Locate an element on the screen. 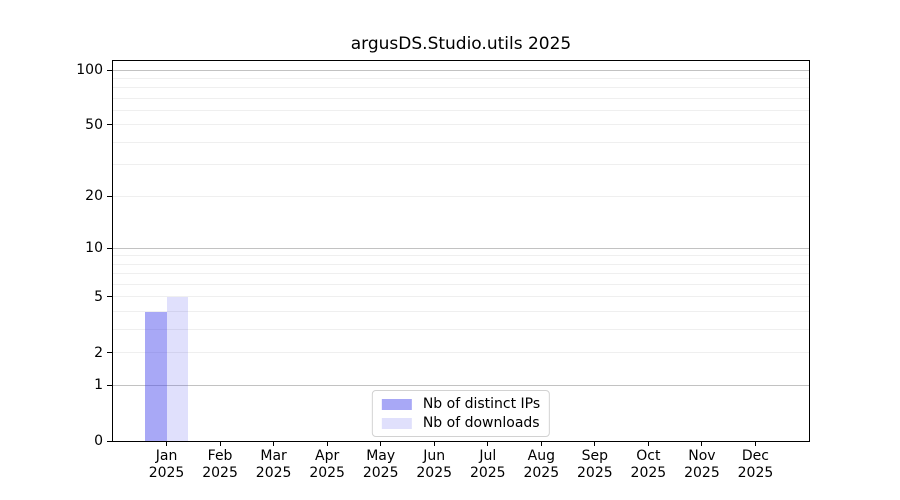 The image size is (900, 500). y-tick-label: 10 is located at coordinates (94, 248).